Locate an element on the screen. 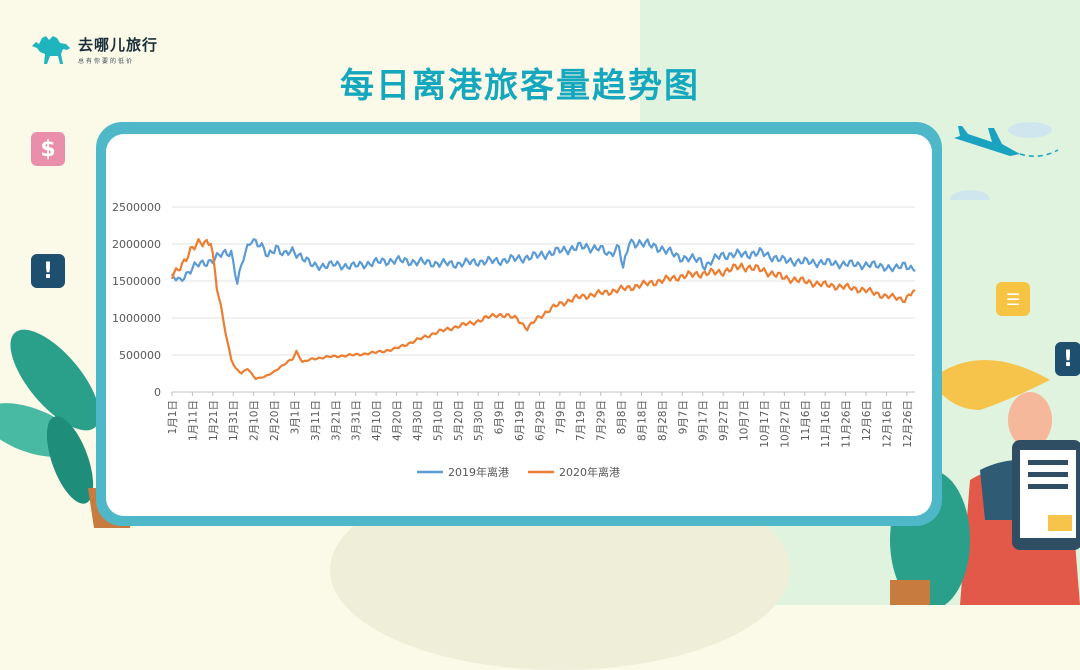 This screenshot has height=670, width=1080. person-icon is located at coordinates (985, 482).